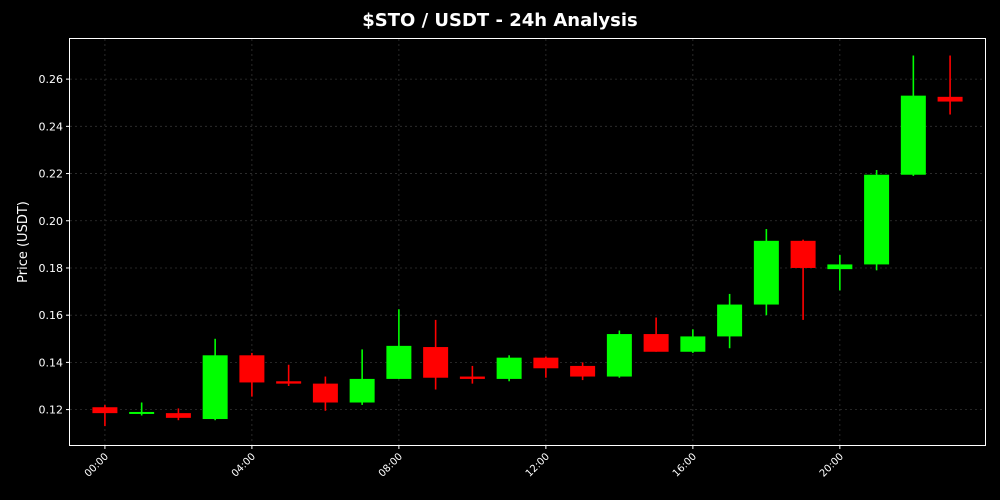 The height and width of the screenshot is (500, 1000). What do you see at coordinates (51, 410) in the screenshot?
I see `y-tick-label: 0.12` at bounding box center [51, 410].